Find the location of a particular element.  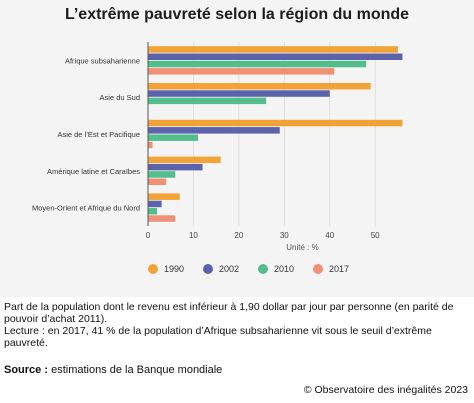

category-label: Moyen-Orient et Afrique du Nord is located at coordinates (86, 208).